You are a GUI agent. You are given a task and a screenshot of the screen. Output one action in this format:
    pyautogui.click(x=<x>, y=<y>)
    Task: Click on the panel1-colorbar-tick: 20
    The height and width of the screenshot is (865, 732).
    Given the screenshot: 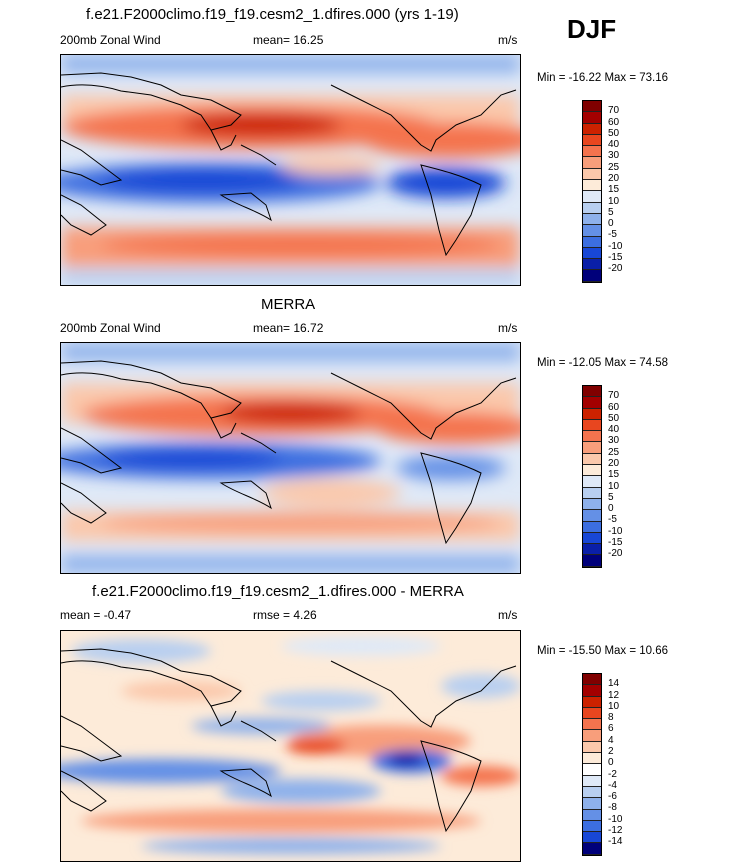 What is the action you would take?
    pyautogui.click(x=614, y=178)
    